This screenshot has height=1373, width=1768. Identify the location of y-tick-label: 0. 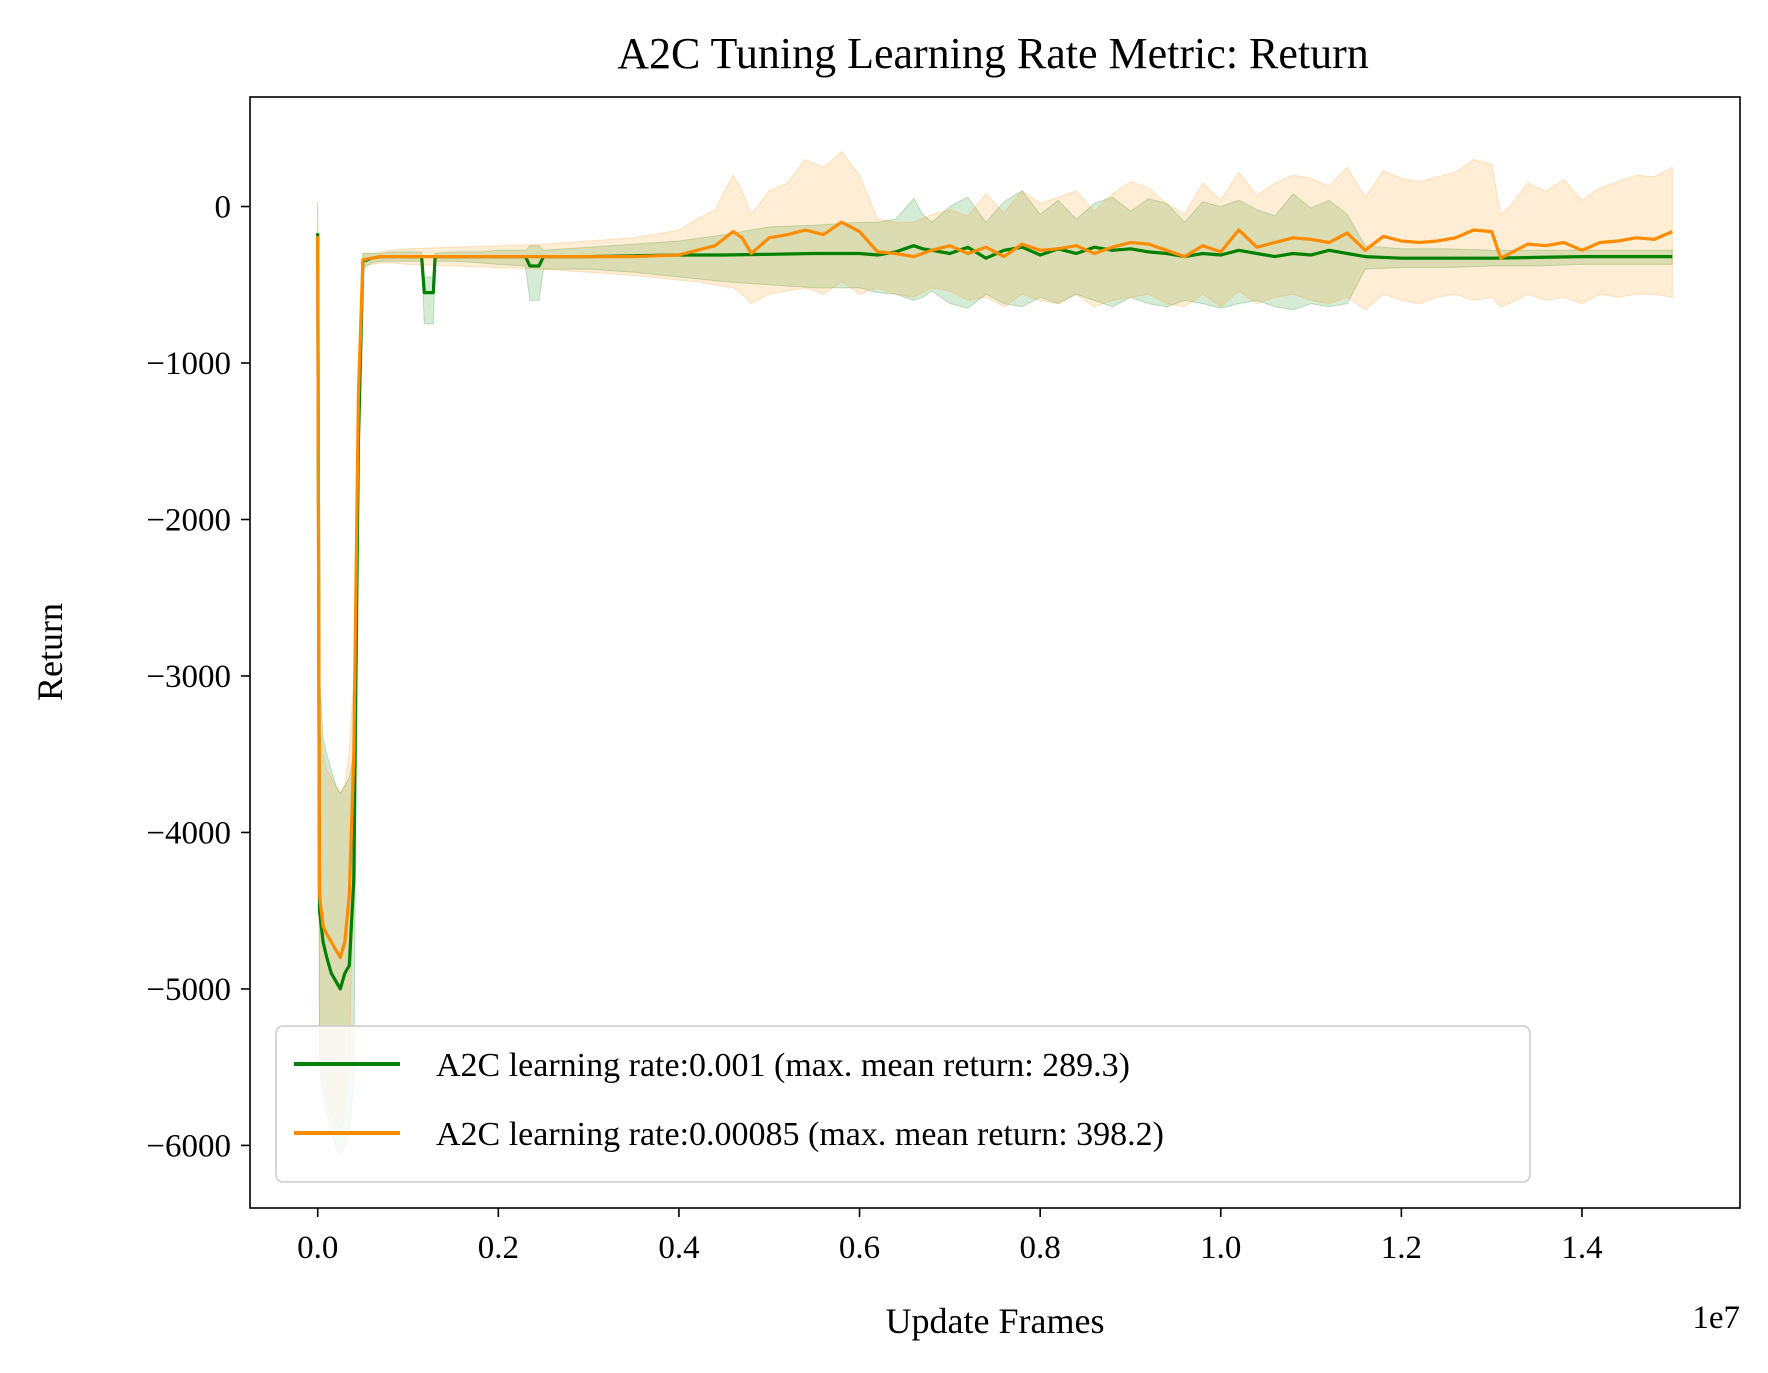
(223, 208).